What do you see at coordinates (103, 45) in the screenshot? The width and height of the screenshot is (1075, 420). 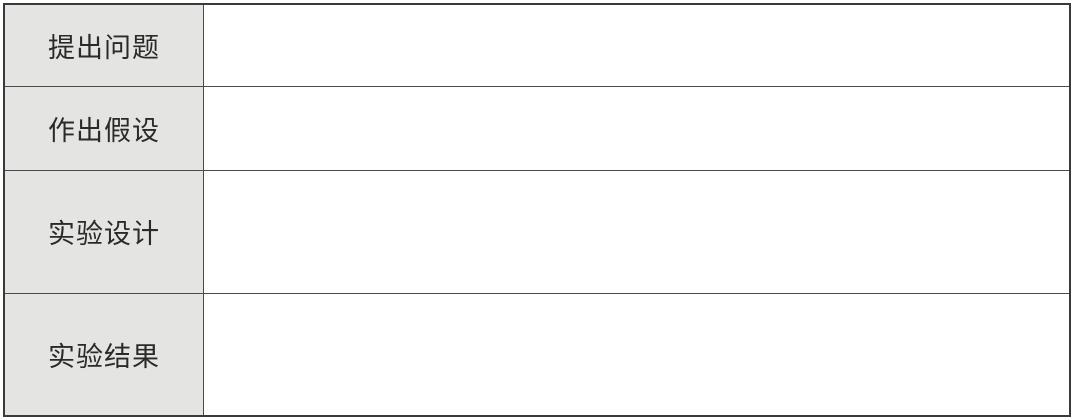 I see `row-label: 提出问题` at bounding box center [103, 45].